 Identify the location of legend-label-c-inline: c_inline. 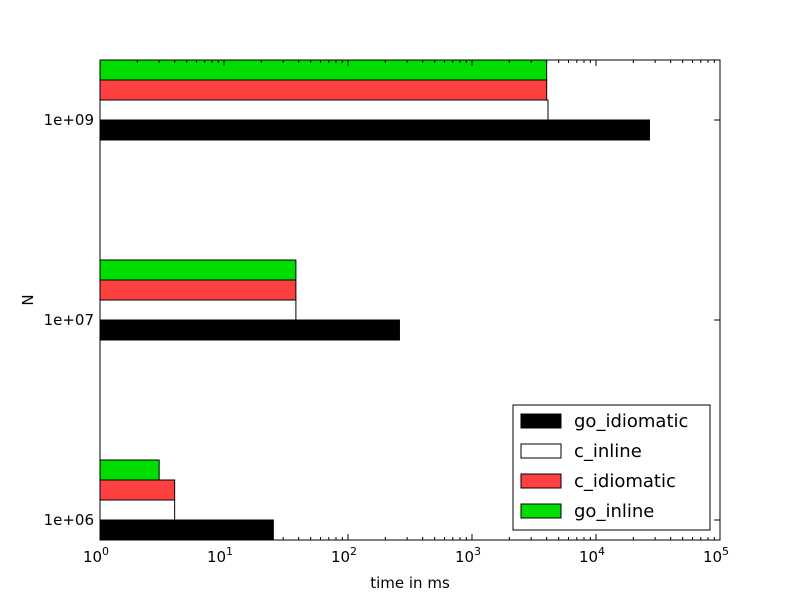
(608, 451).